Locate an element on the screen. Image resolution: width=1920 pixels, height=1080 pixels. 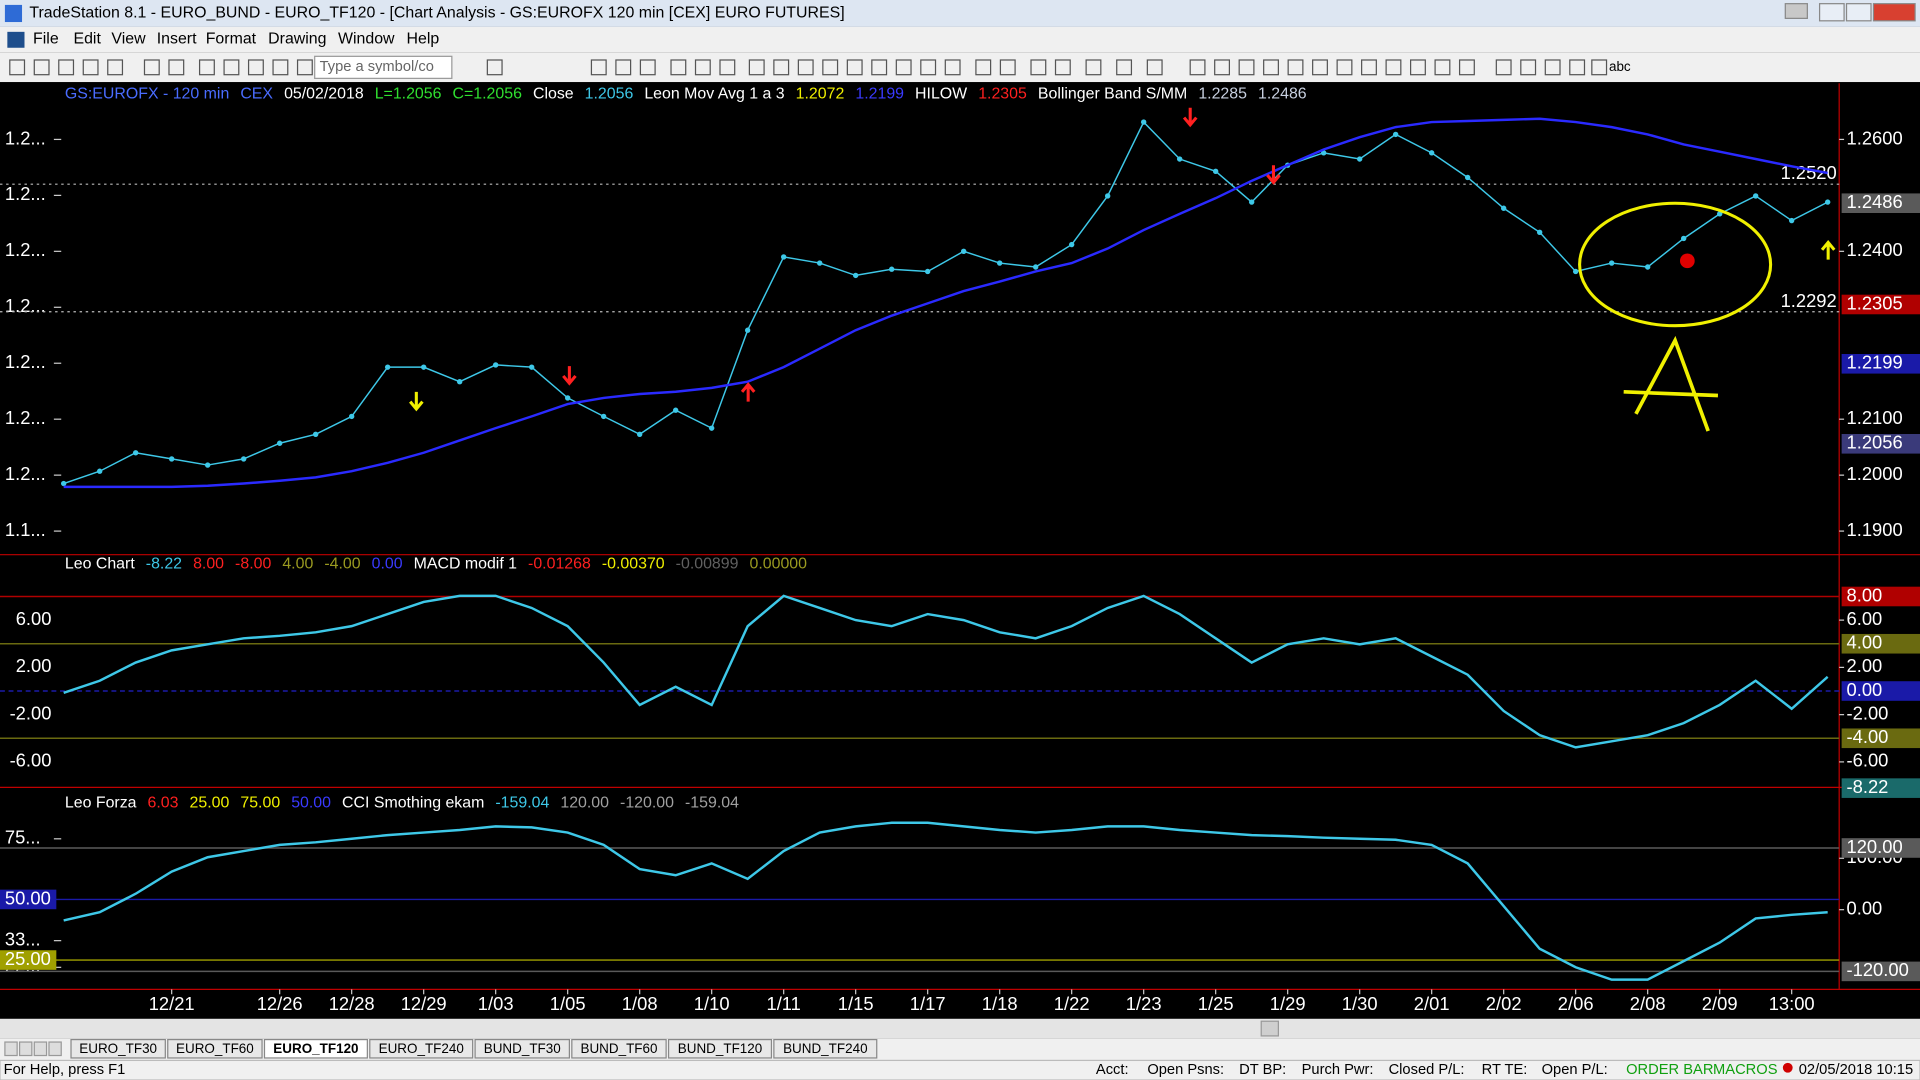
close-button is located at coordinates (1894, 12).